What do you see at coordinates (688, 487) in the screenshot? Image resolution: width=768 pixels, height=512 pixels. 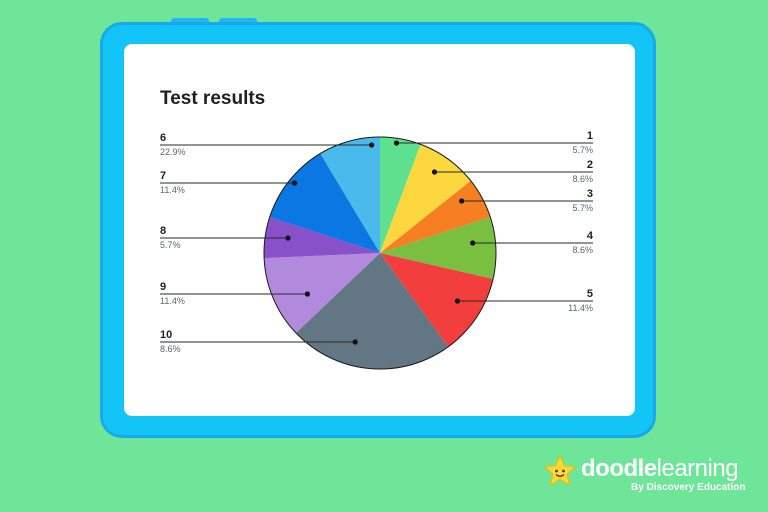 I see `brand-tagline: By Discovery Education` at bounding box center [688, 487].